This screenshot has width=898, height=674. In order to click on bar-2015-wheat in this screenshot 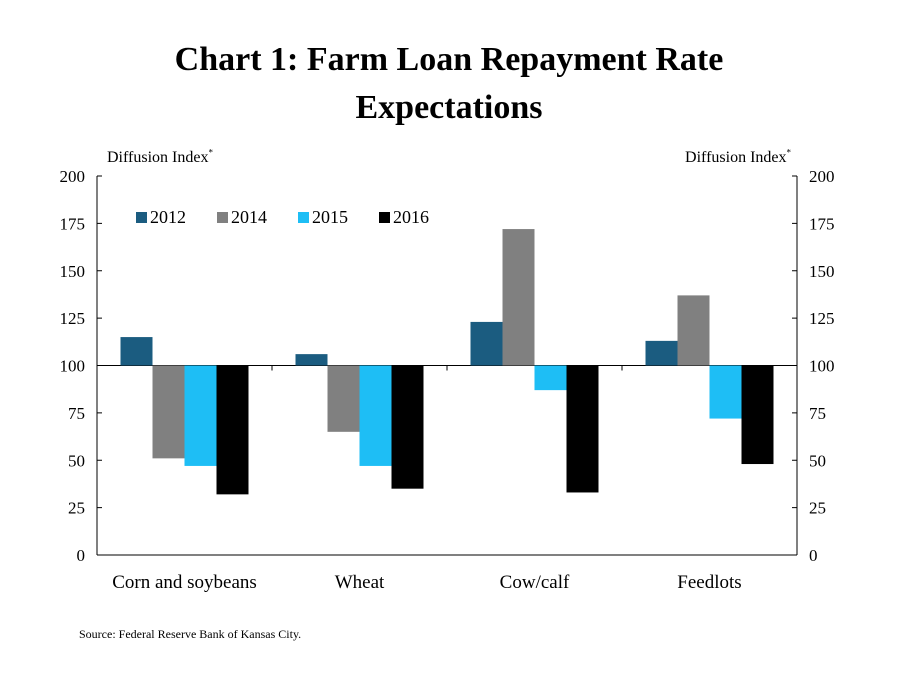, I will do `click(375, 415)`.